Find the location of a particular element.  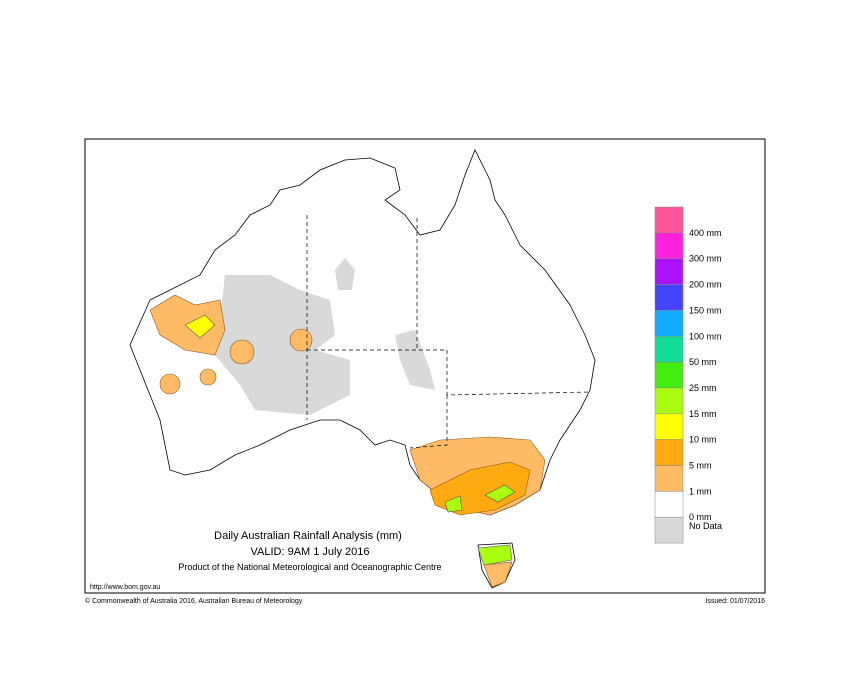

legend-label: 10 mm is located at coordinates (703, 440).